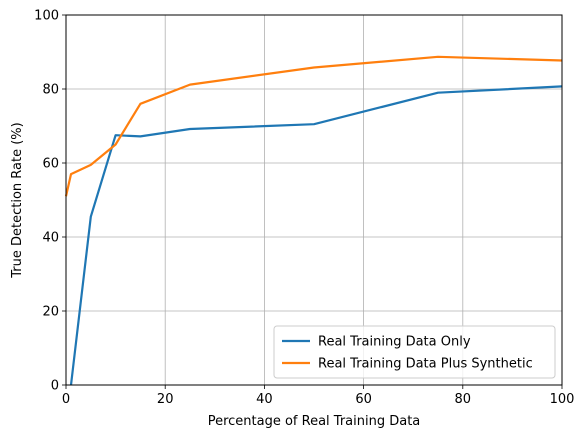 The height and width of the screenshot is (438, 585). Describe the element at coordinates (165, 399) in the screenshot. I see `x-tick-label: 20` at that location.